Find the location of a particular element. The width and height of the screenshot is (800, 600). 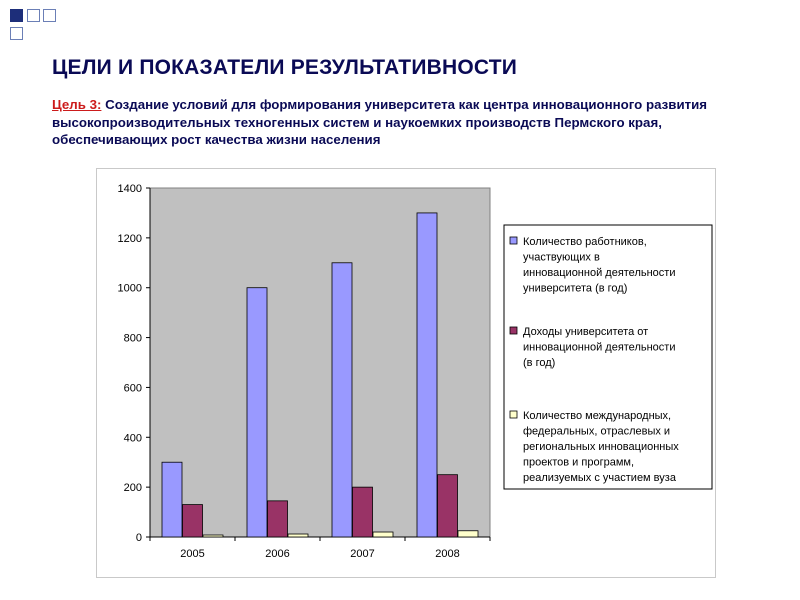

y-tick-label: 600 is located at coordinates (133, 388).